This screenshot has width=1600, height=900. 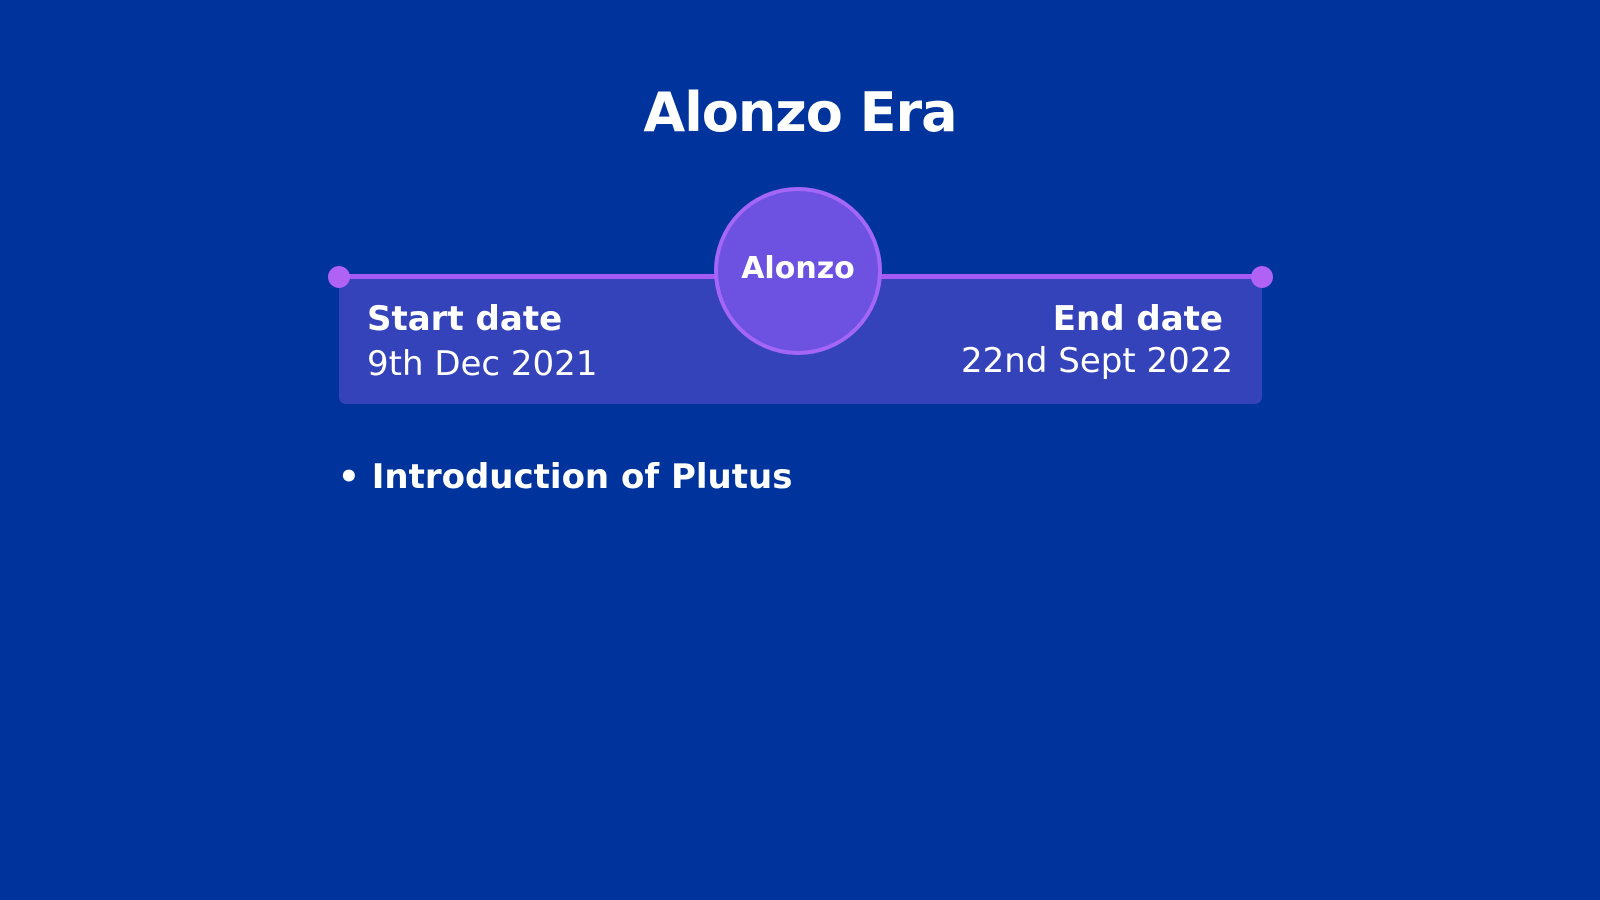 What do you see at coordinates (465, 319) in the screenshot?
I see `start-date-label: Start date` at bounding box center [465, 319].